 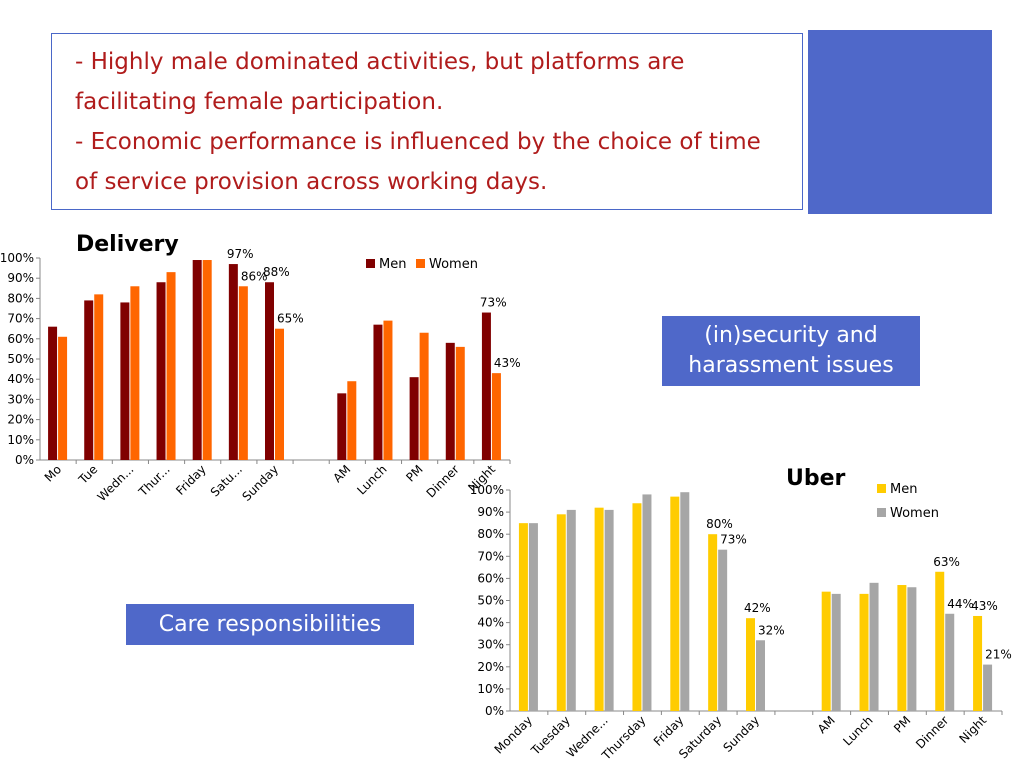 I want to click on x-tick-label: PM, so click(x=414, y=473).